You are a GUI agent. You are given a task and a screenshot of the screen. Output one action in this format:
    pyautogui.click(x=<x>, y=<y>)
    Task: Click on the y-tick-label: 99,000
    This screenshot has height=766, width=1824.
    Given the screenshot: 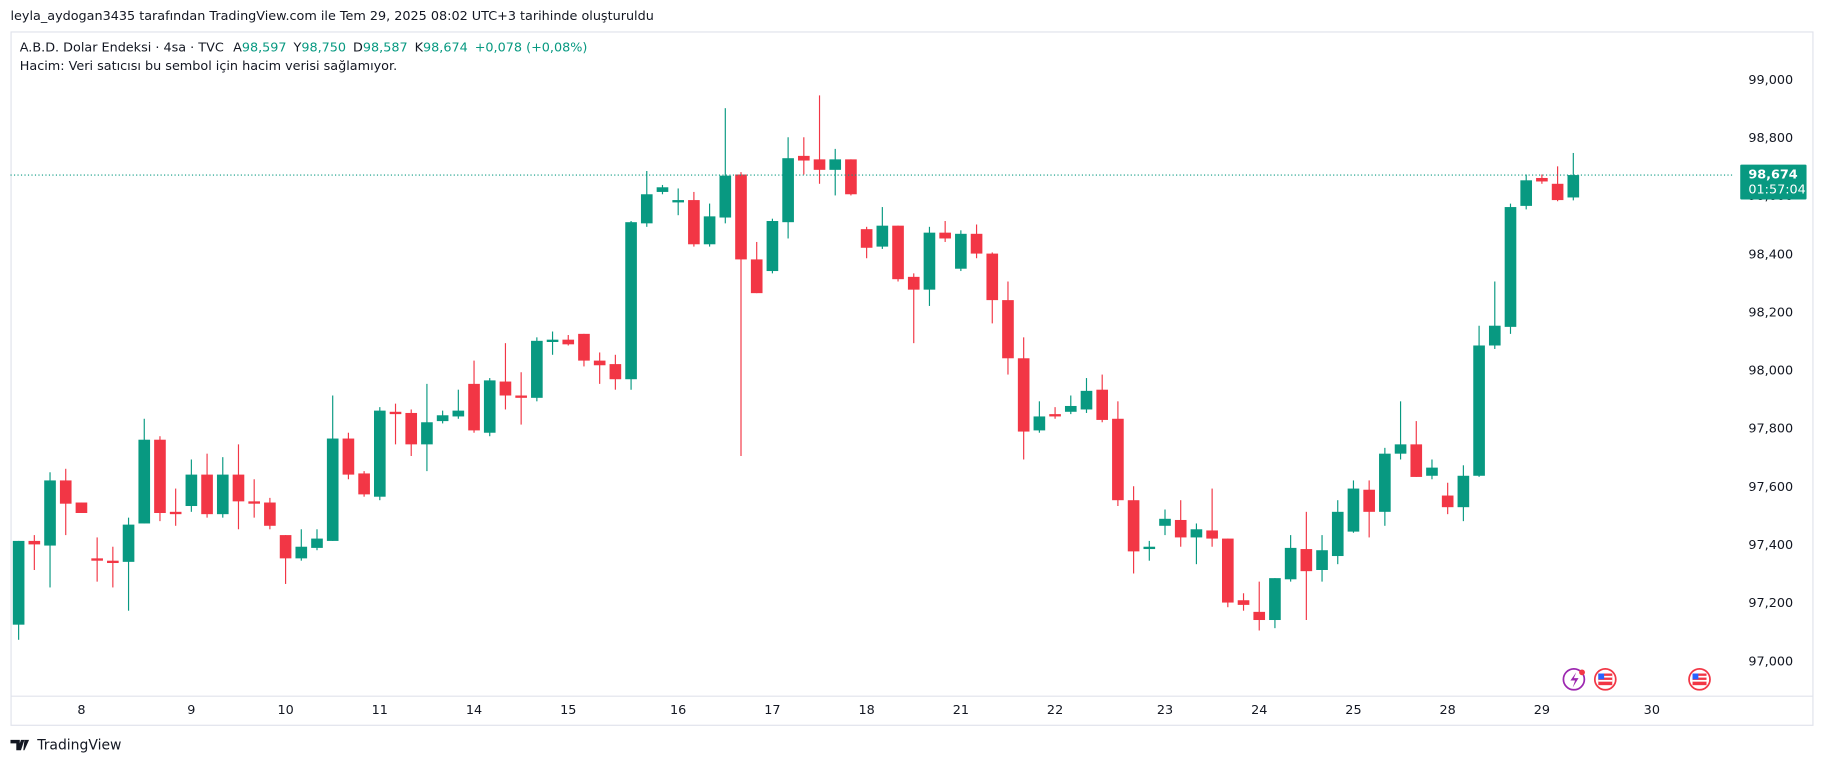 What is the action you would take?
    pyautogui.click(x=1770, y=80)
    